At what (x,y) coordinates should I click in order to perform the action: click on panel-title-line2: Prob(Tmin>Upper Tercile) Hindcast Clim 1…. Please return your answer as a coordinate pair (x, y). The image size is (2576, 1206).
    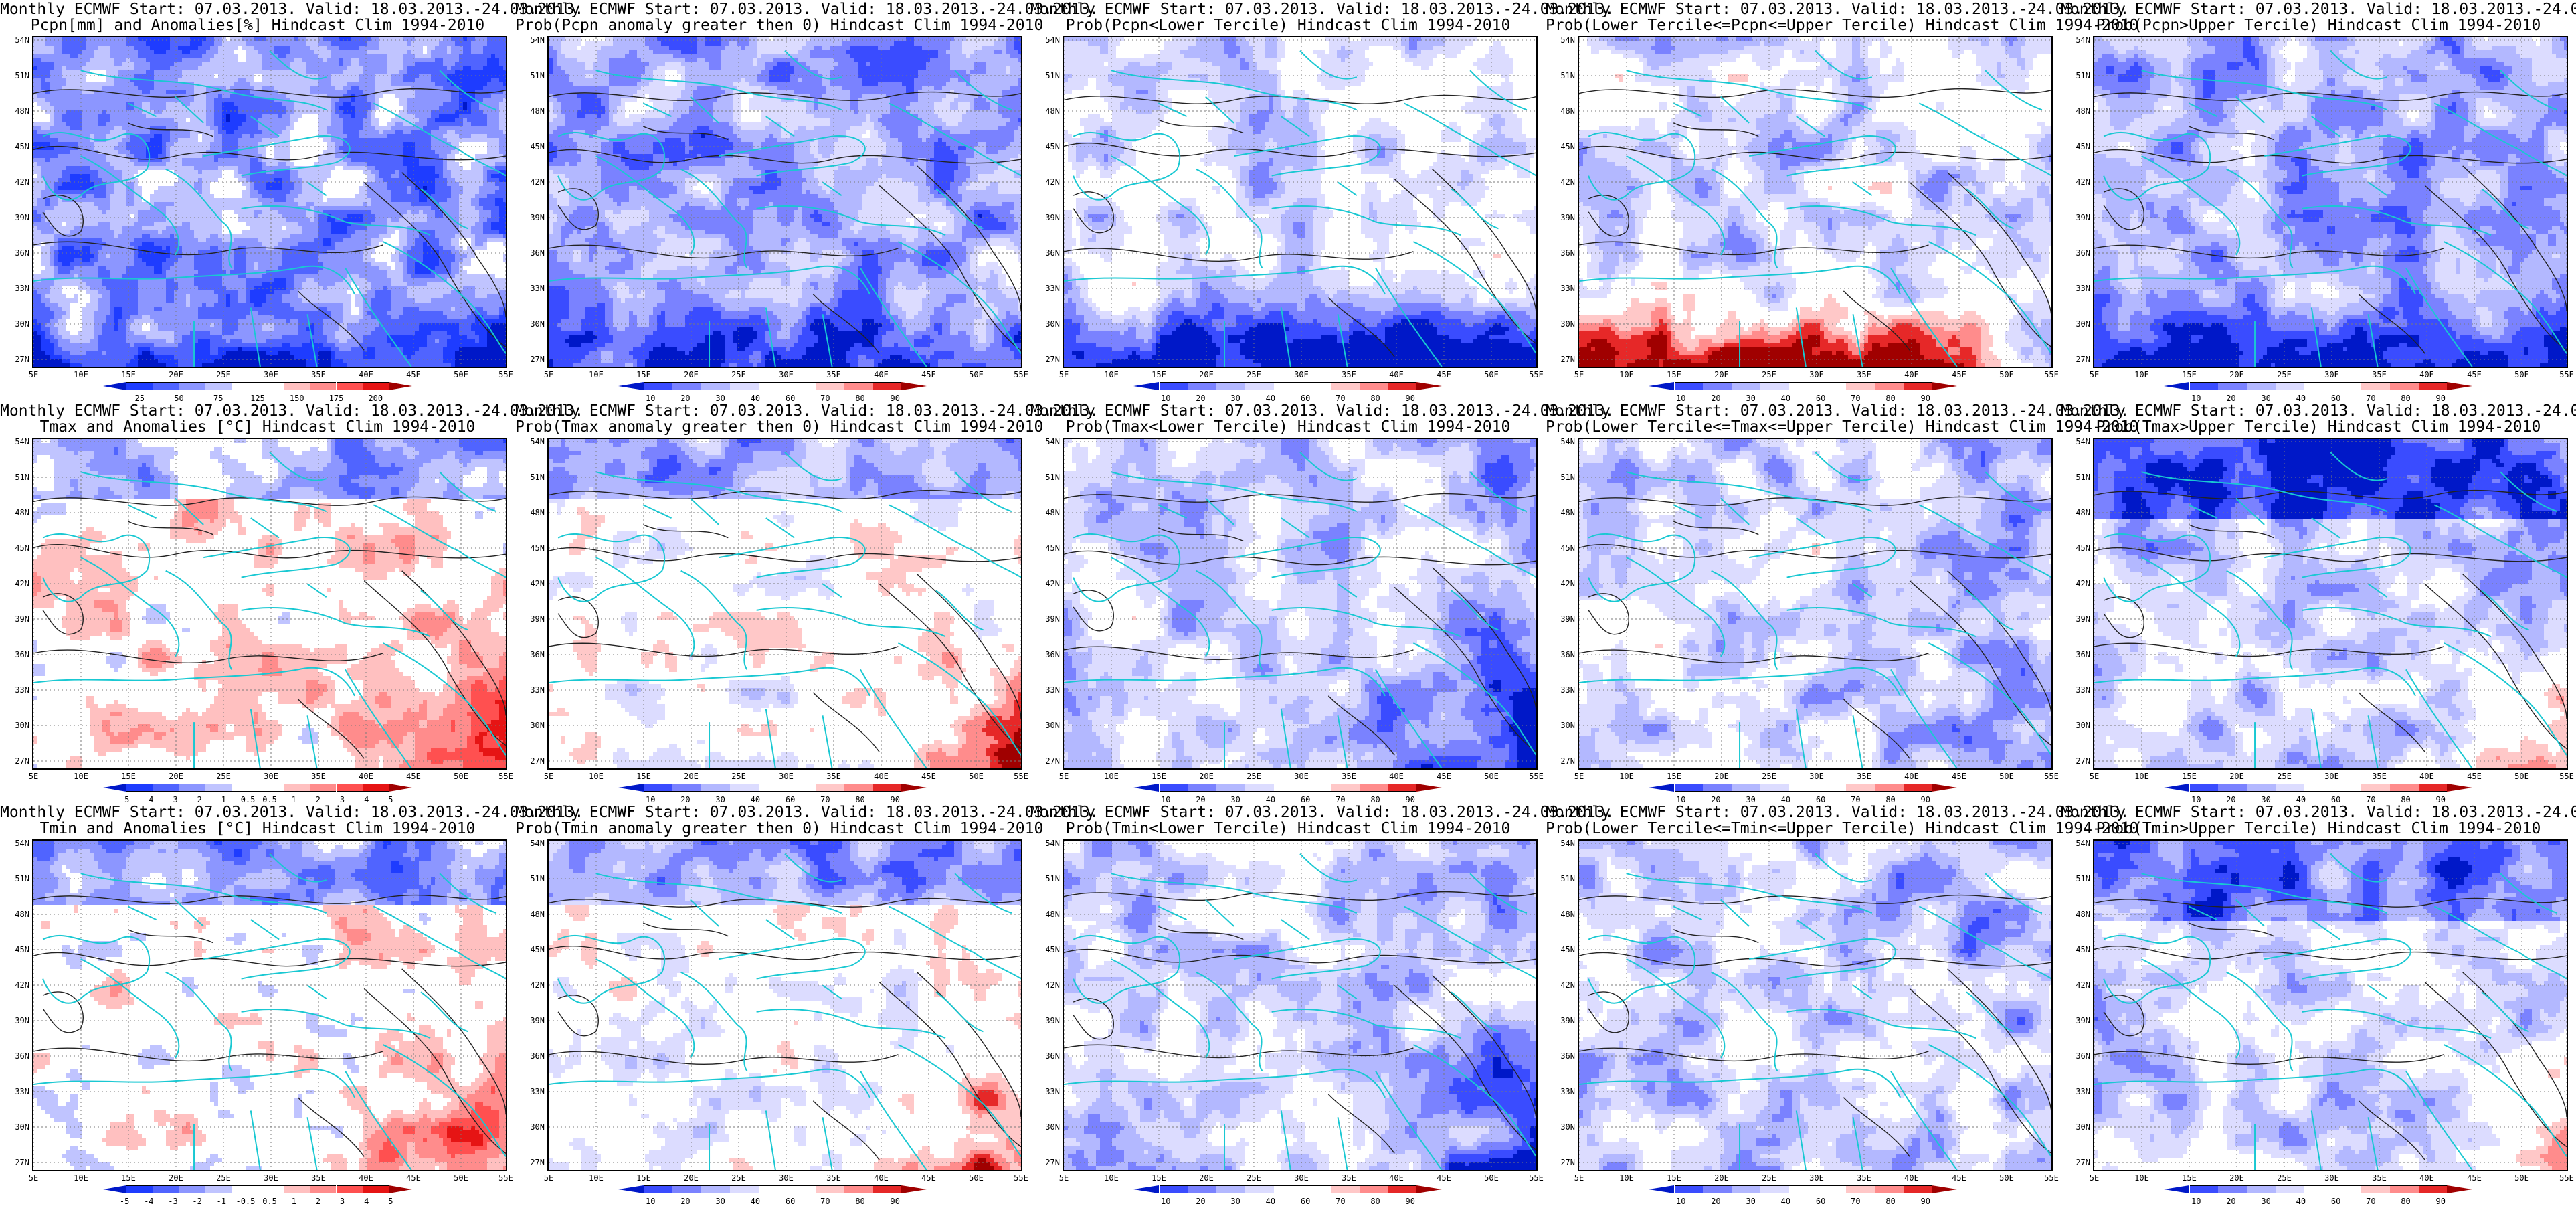
    Looking at the image, I should click on (2318, 829).